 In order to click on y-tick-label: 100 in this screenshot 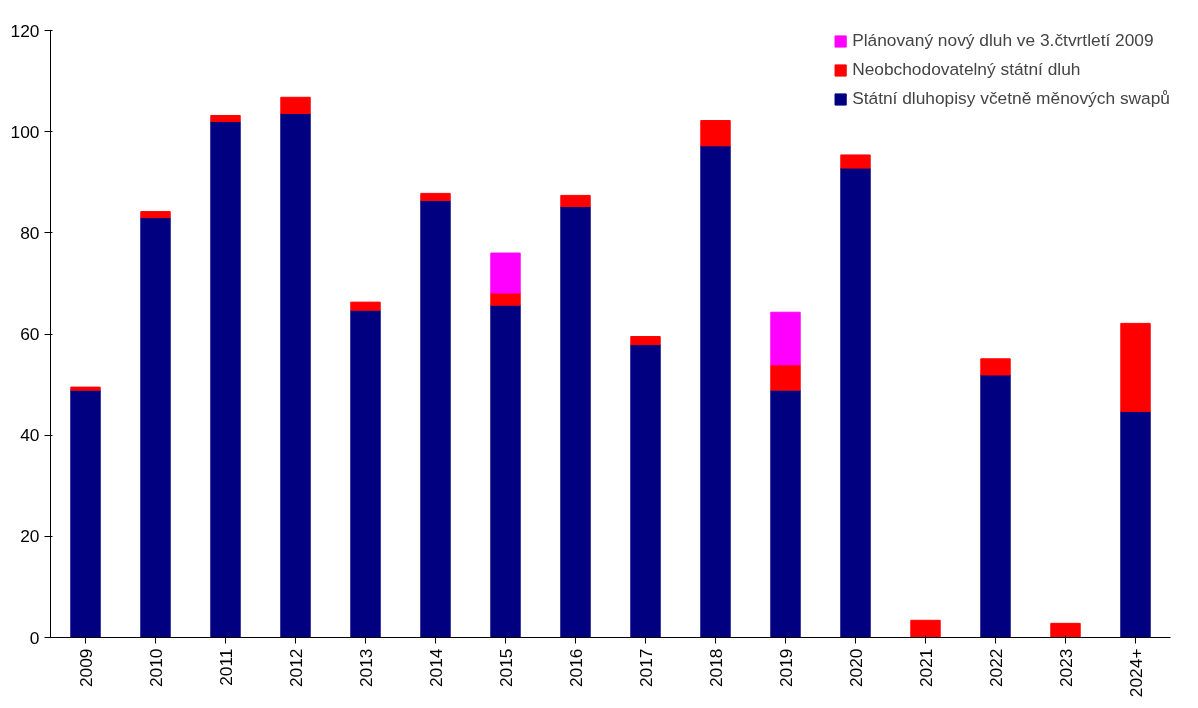, I will do `click(25, 131)`.